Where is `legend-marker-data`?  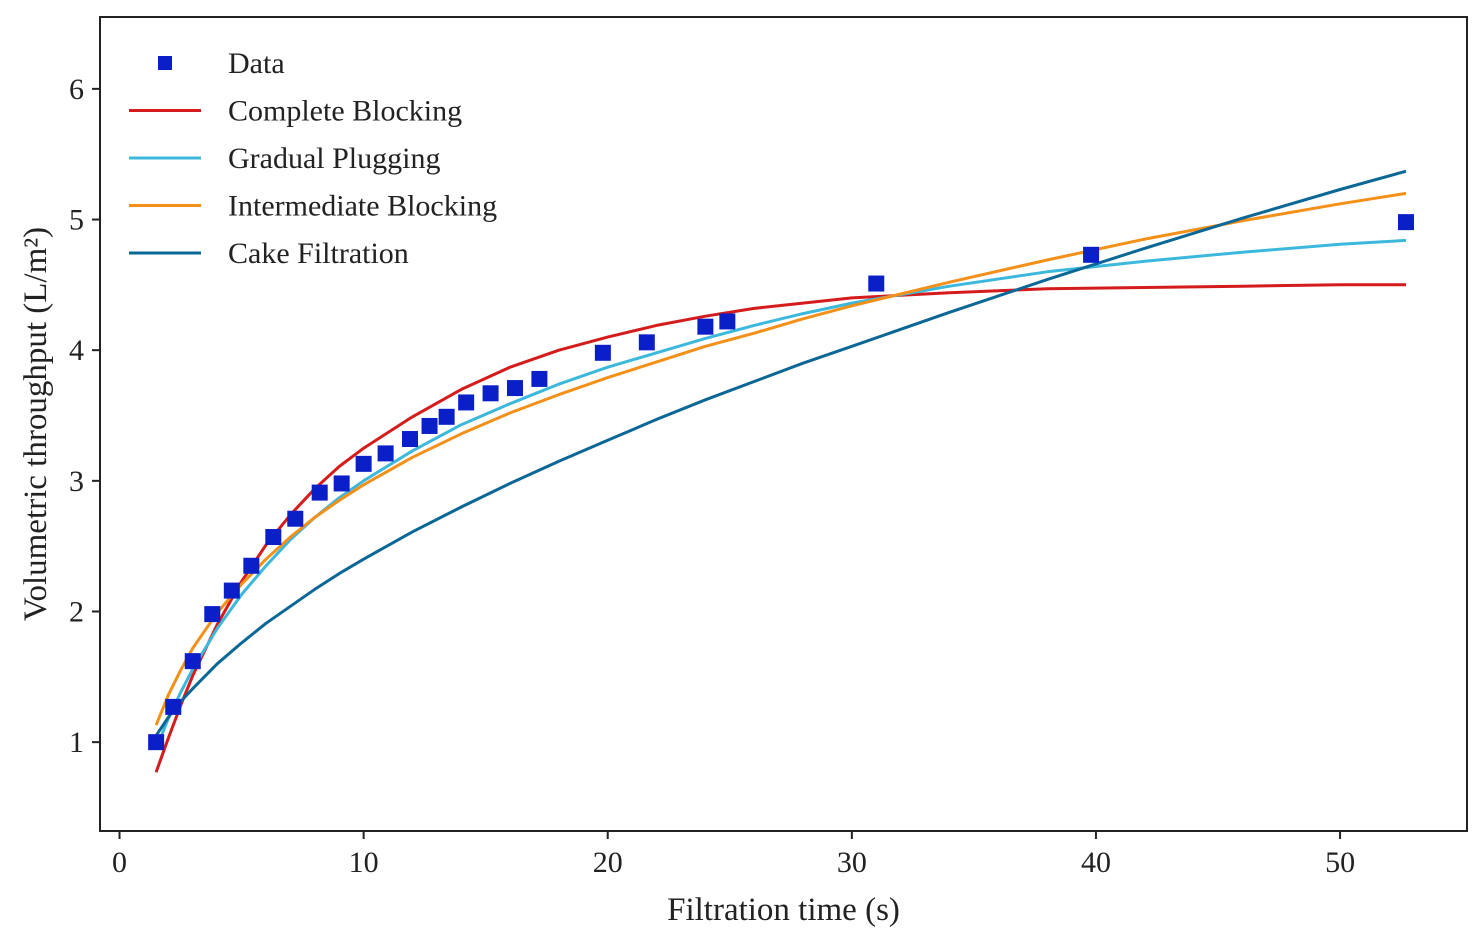 legend-marker-data is located at coordinates (165, 63).